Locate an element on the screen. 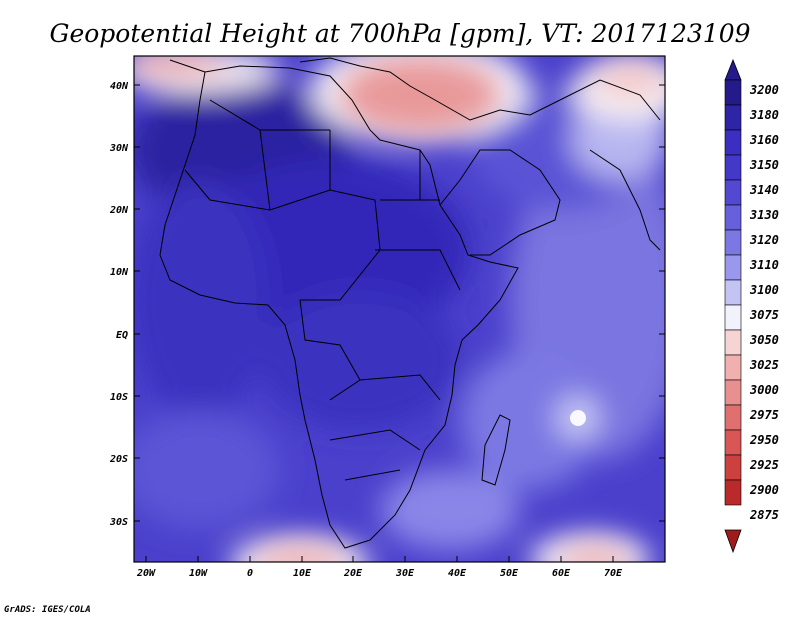 This screenshot has height=618, width=800. lat-tick-label: 20S is located at coordinates (118, 459).